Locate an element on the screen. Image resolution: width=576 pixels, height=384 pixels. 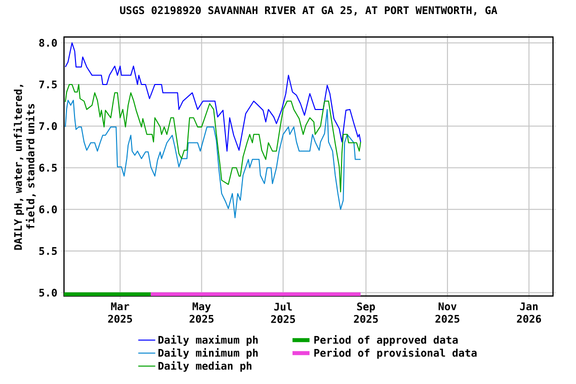
legend-label: Daily maximum ph is located at coordinates (208, 340).